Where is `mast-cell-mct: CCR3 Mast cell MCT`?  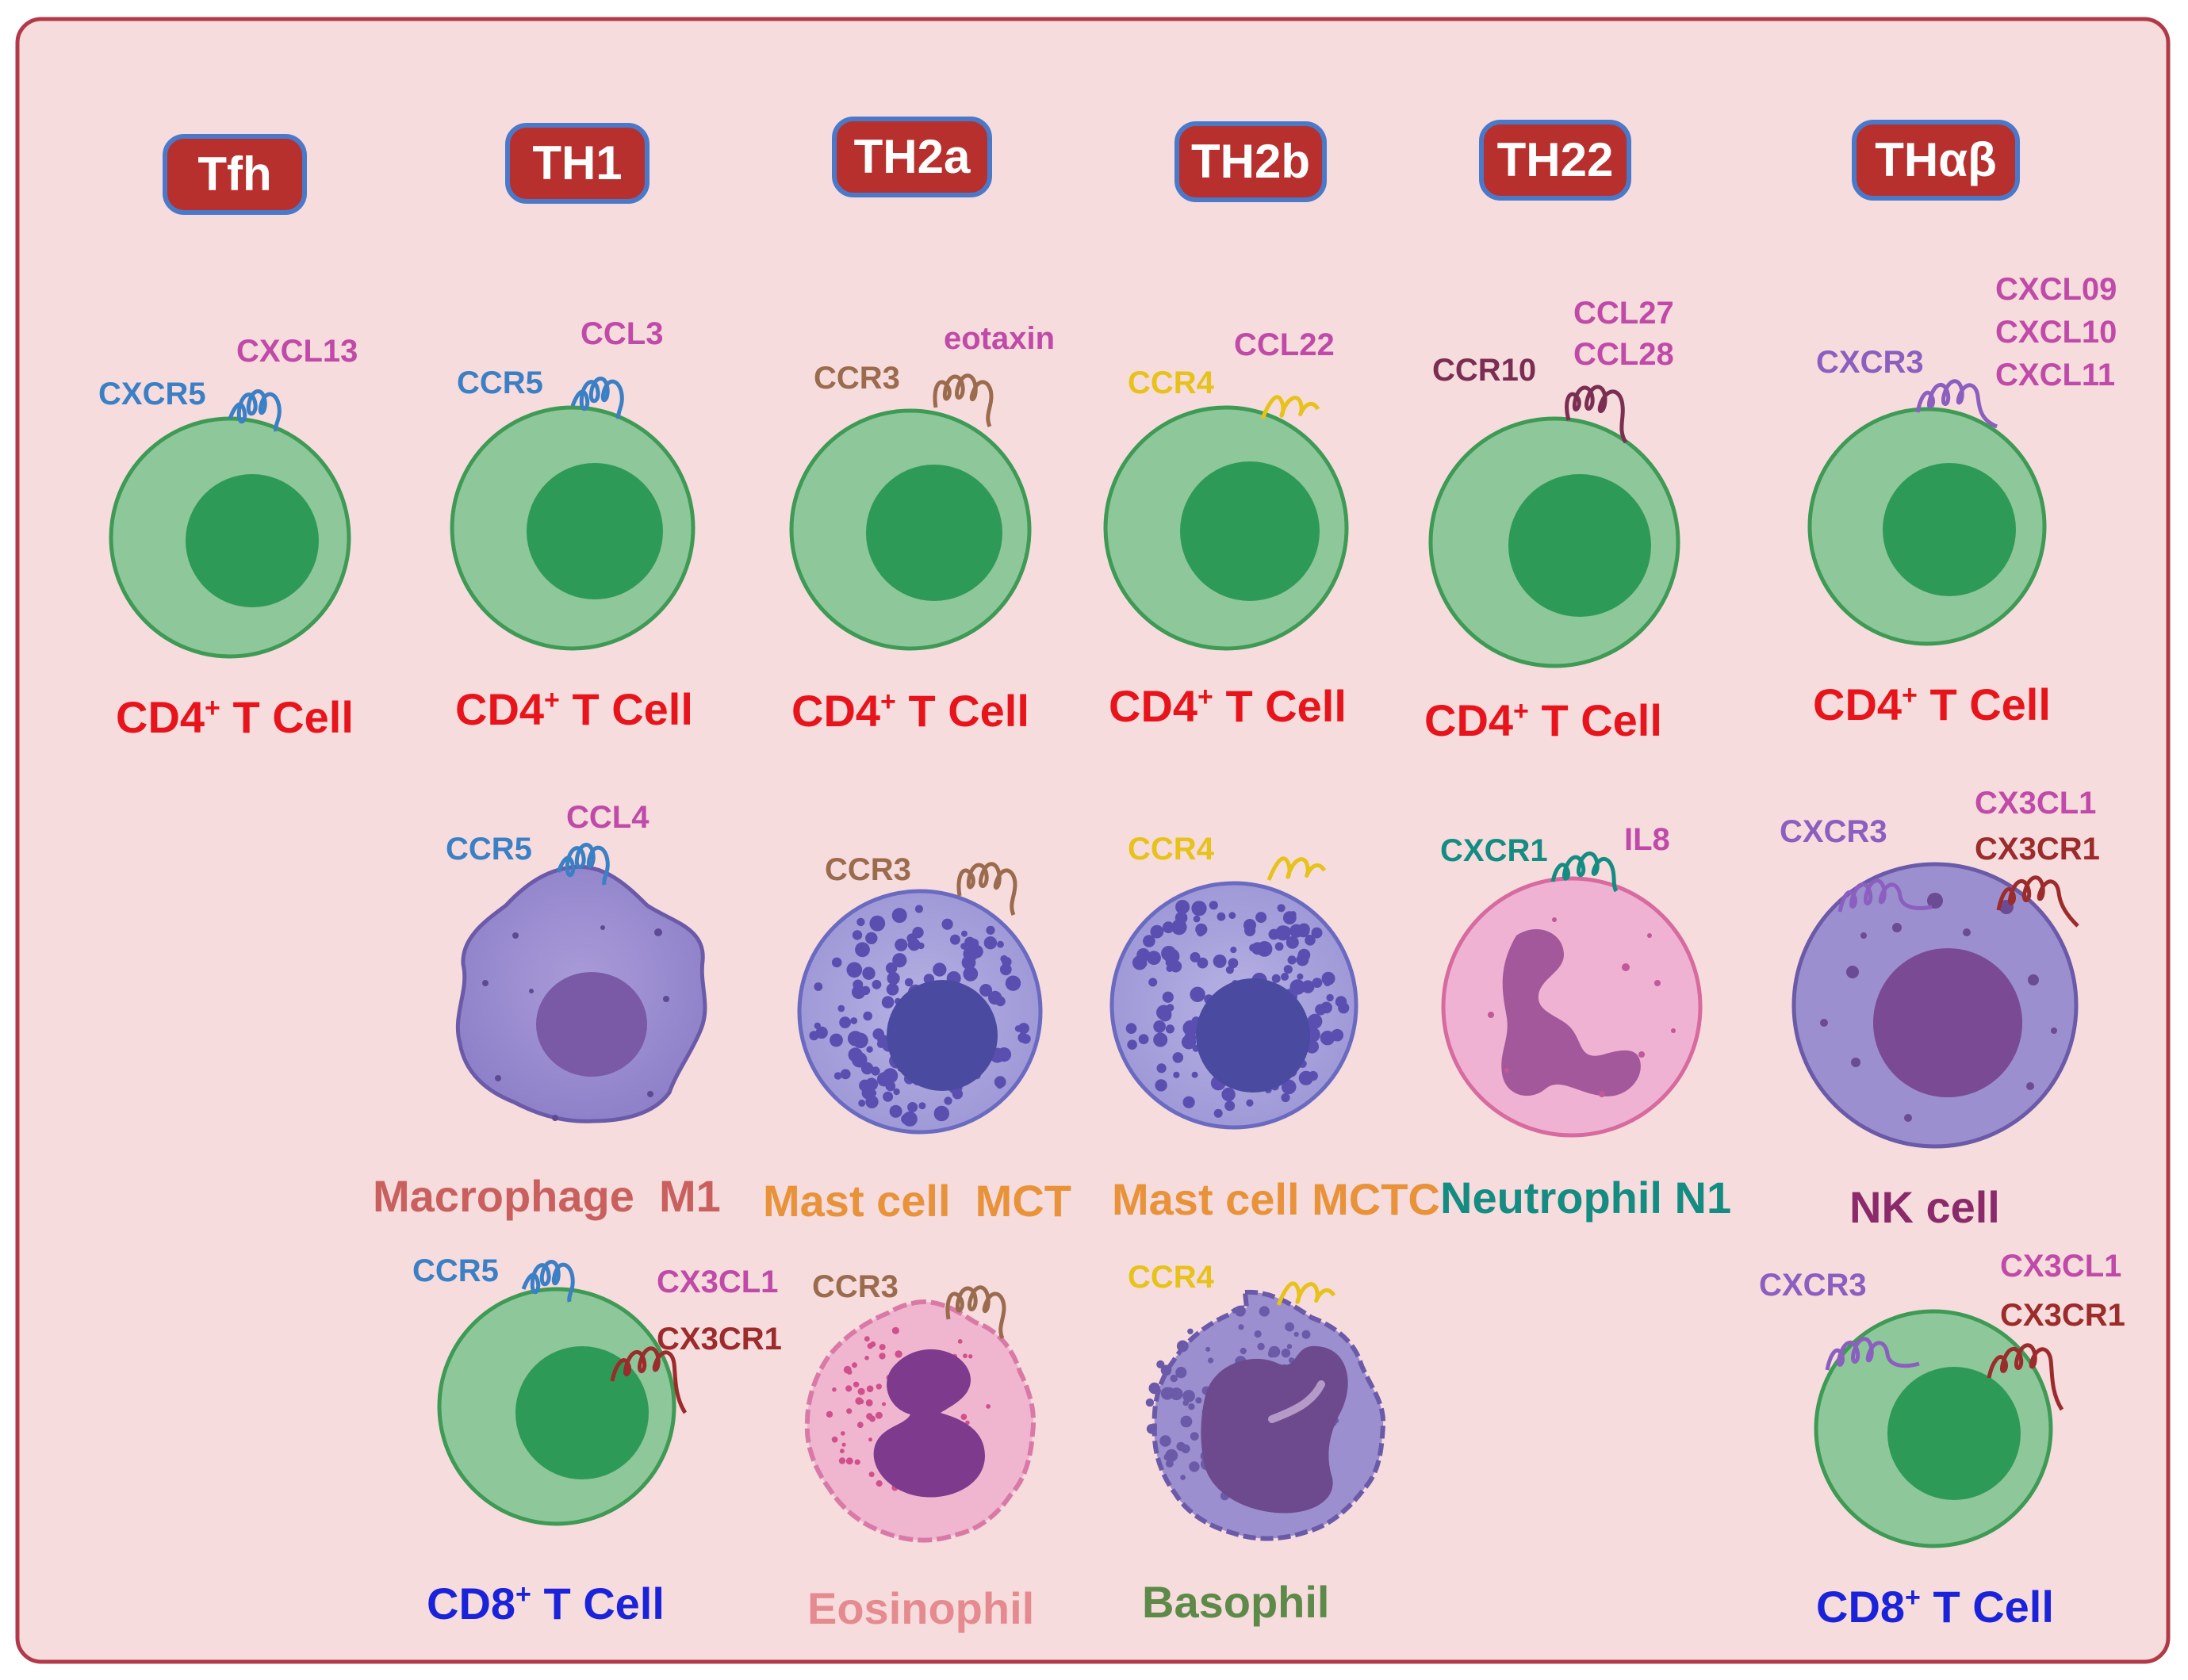 mast-cell-mct: CCR3 Mast cell MCT is located at coordinates (917, 1039).